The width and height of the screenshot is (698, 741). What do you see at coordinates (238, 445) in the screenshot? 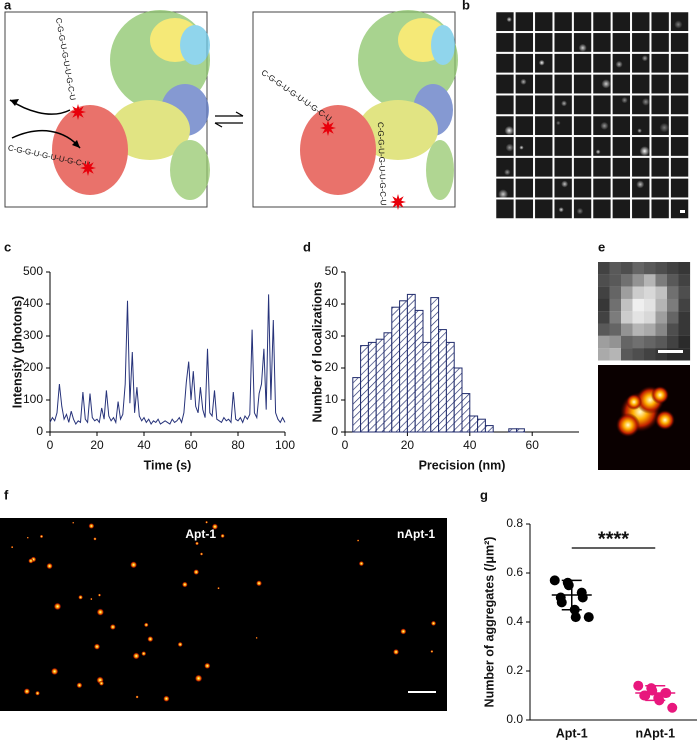
I see `x-tick-label: 80` at bounding box center [238, 445].